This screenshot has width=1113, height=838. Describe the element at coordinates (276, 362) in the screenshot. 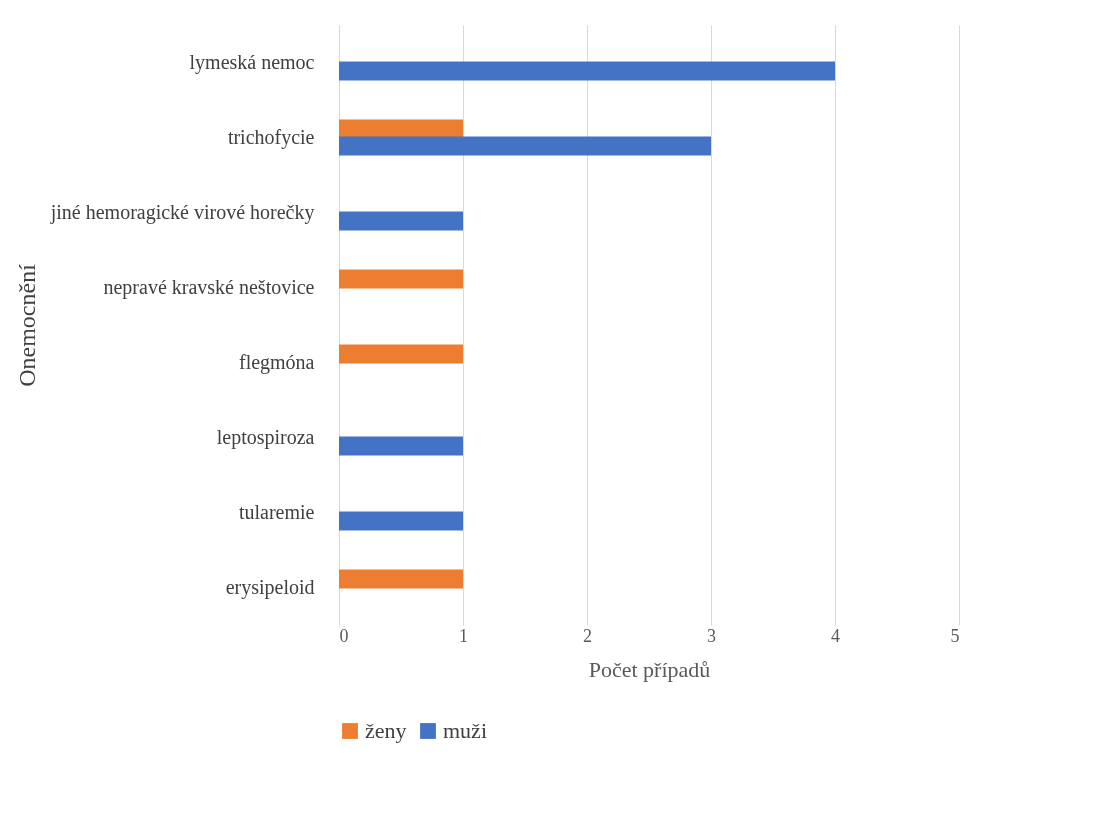

I see `y-tick-label: flegmóna` at that location.